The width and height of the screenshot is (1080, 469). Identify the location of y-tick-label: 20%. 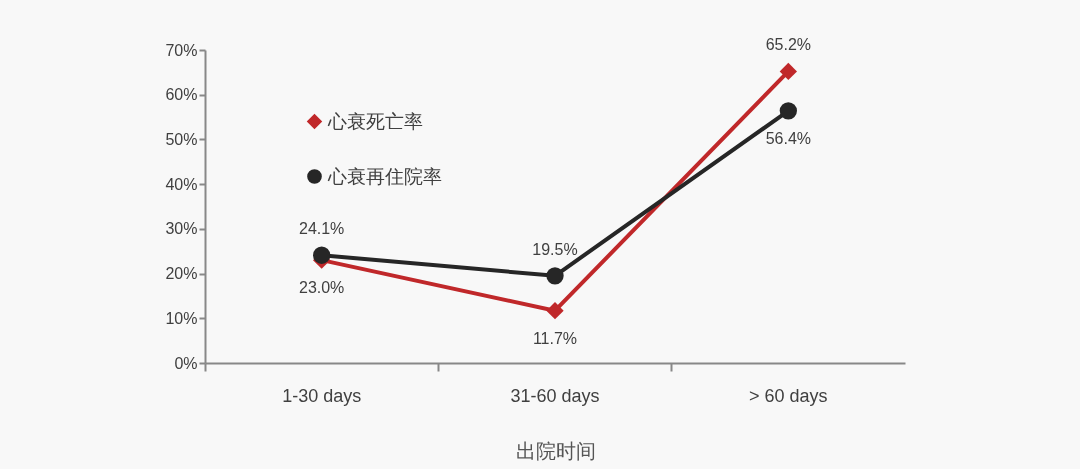
(181, 274).